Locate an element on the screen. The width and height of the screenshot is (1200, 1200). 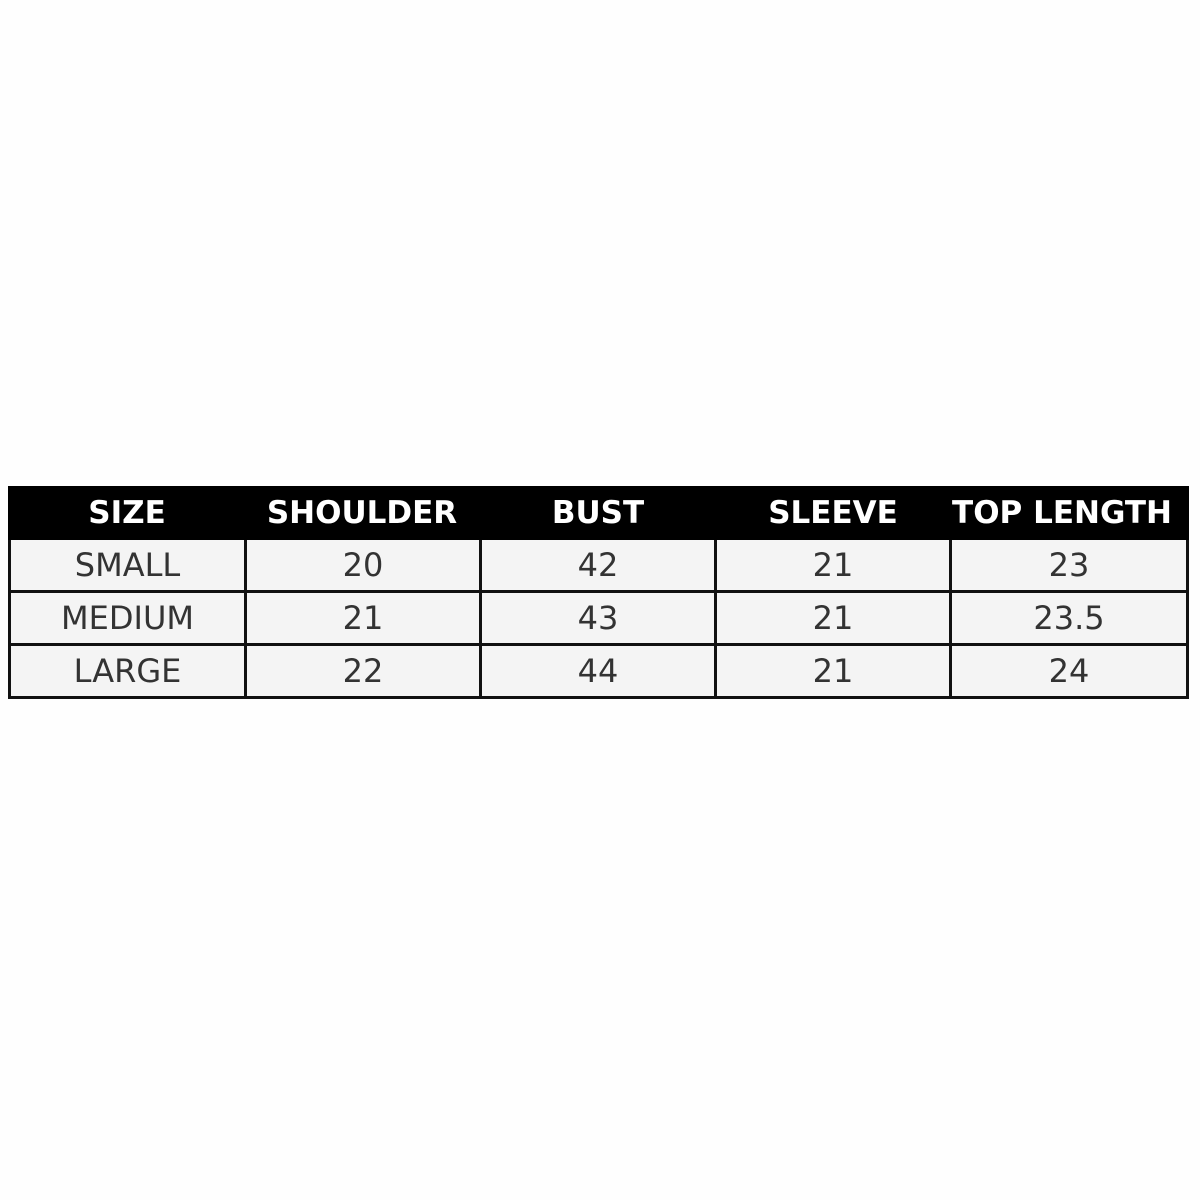
header-shoulder: SHOULDER is located at coordinates (362, 513).